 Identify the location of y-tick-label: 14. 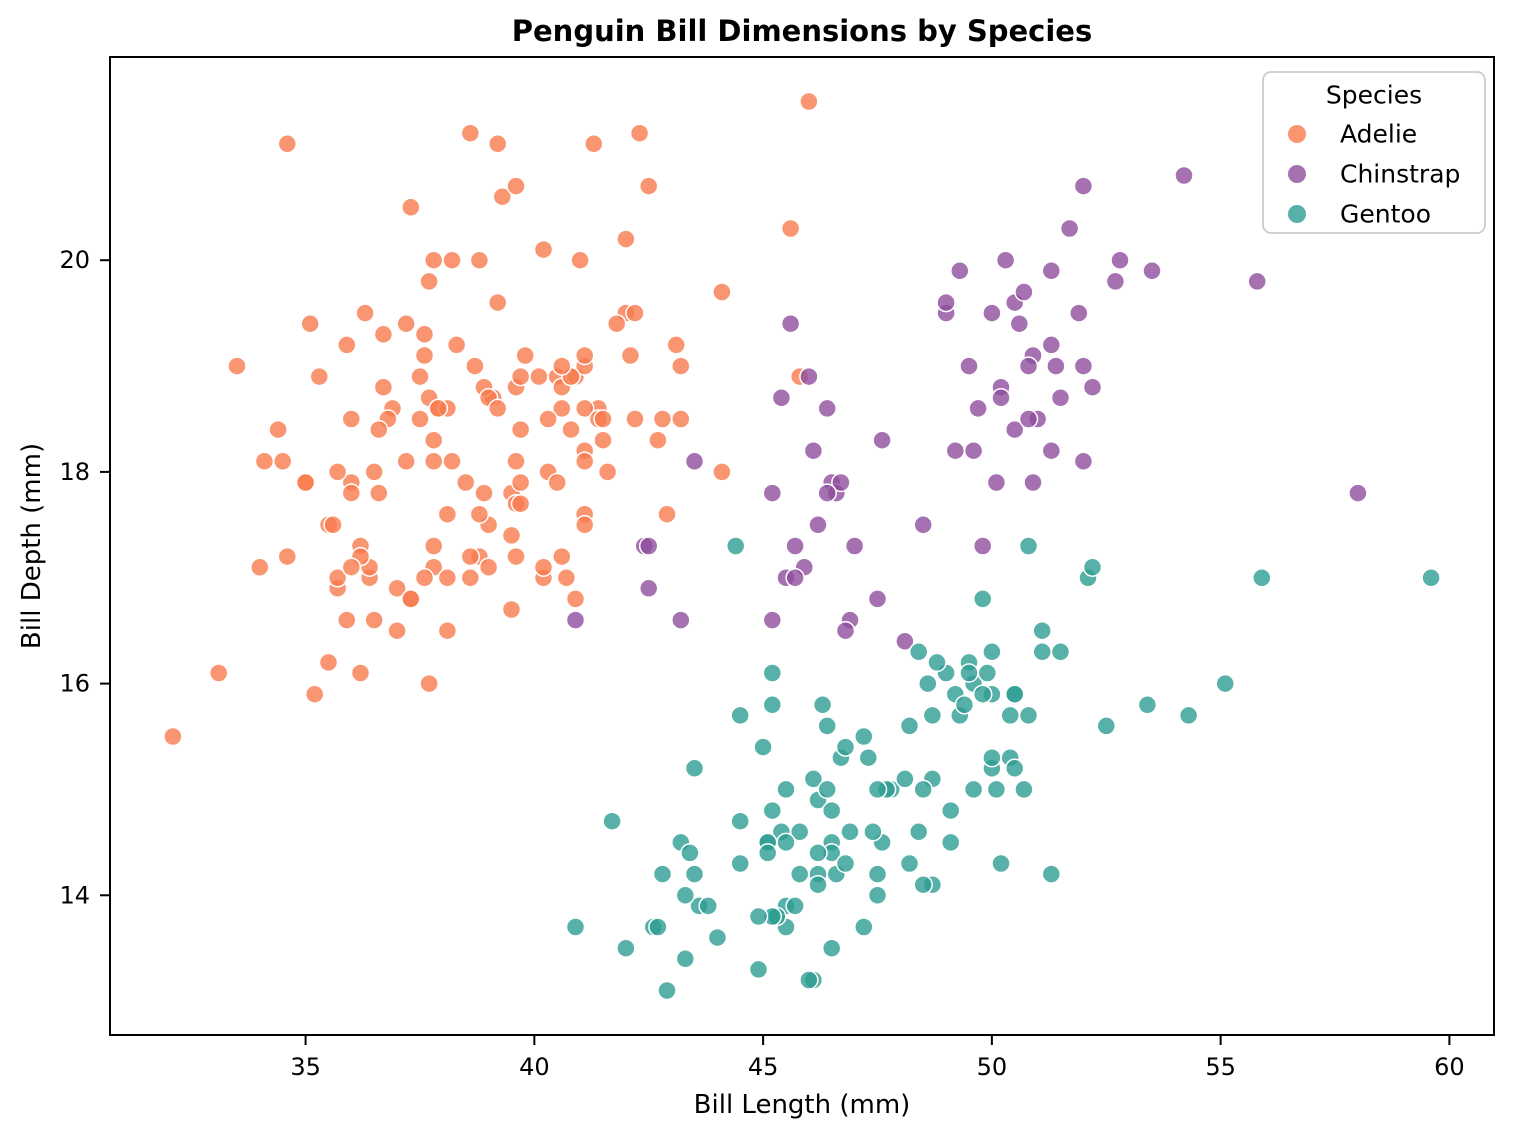
(74, 895).